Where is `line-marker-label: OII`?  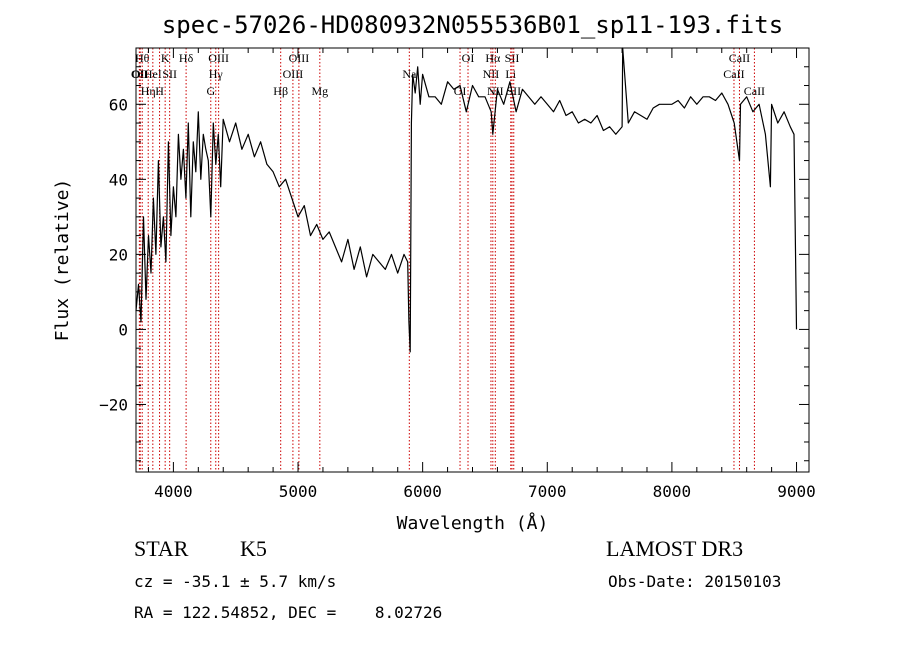
line-marker-label: OII is located at coordinates (139, 74).